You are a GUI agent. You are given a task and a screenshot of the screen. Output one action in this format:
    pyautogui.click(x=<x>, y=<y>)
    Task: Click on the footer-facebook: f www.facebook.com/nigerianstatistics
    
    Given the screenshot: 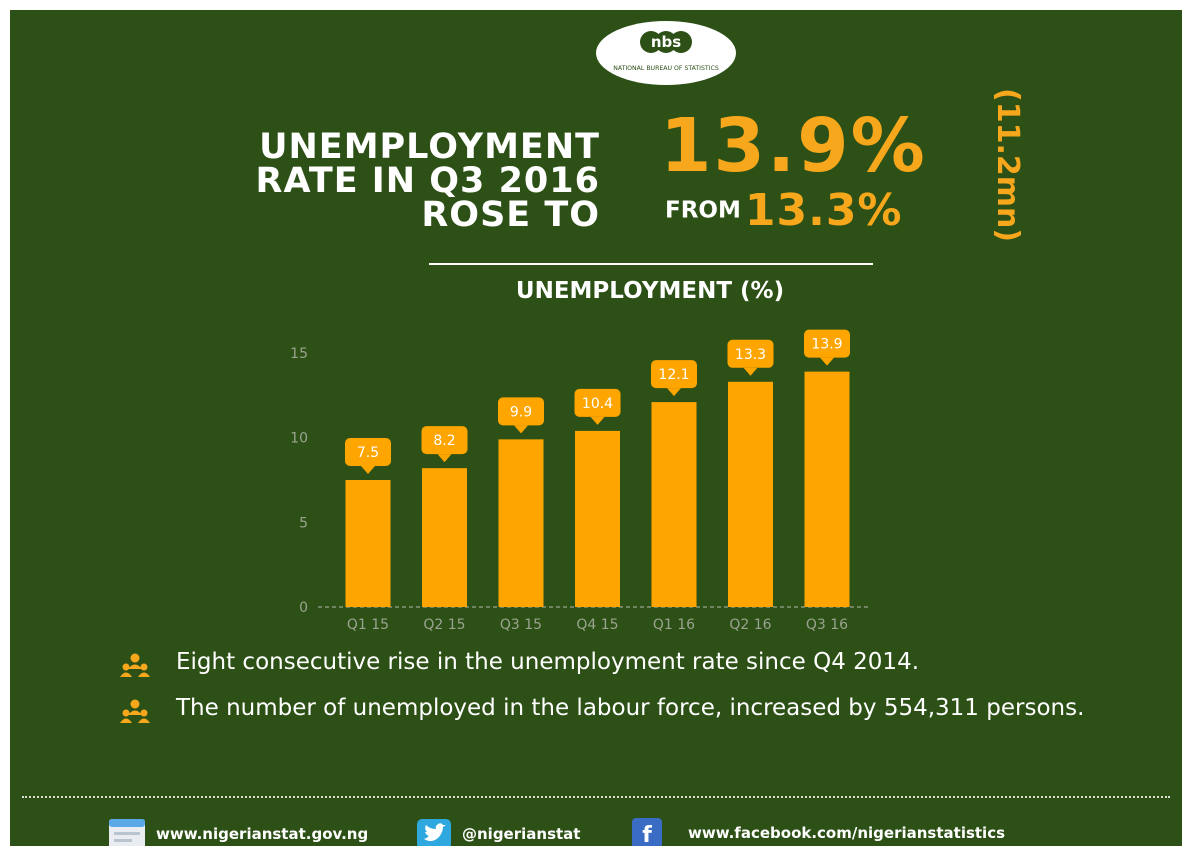 What is the action you would take?
    pyautogui.click(x=818, y=832)
    